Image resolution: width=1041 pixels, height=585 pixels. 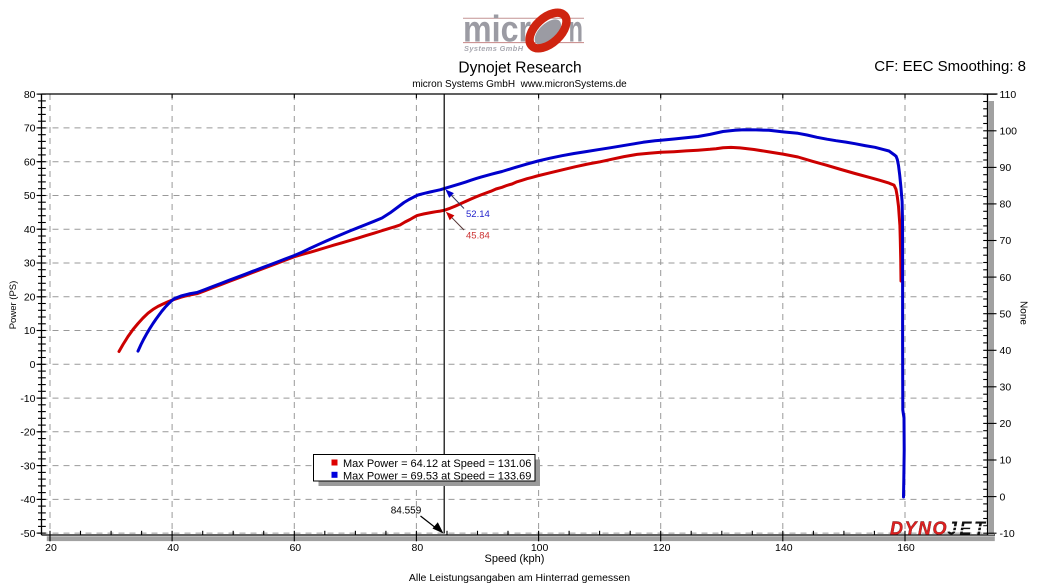 What do you see at coordinates (406, 511) in the screenshot?
I see `svg-text: 84.559` at bounding box center [406, 511].